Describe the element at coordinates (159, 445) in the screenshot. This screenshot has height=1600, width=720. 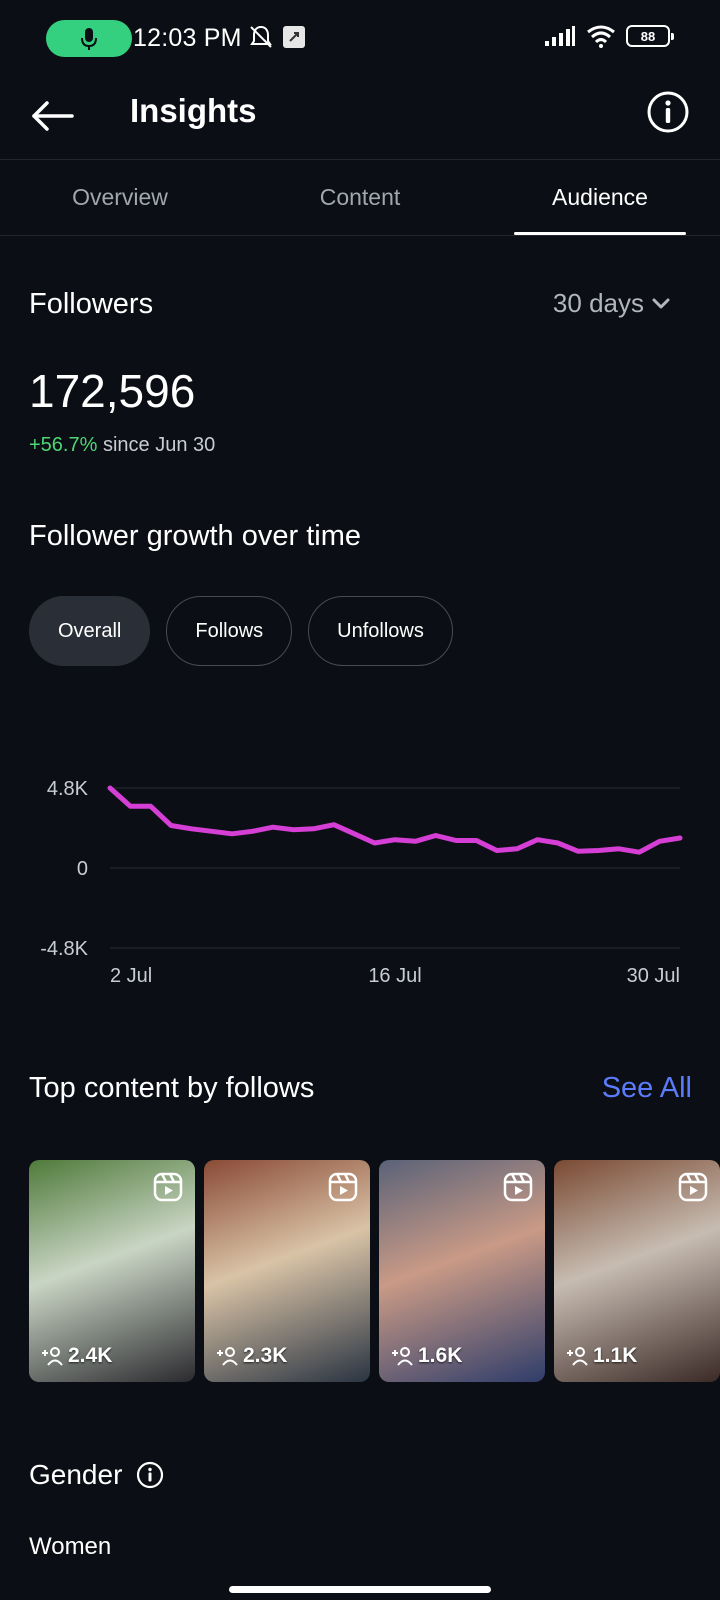
I see `follower-change-since: since Jun 30` at that location.